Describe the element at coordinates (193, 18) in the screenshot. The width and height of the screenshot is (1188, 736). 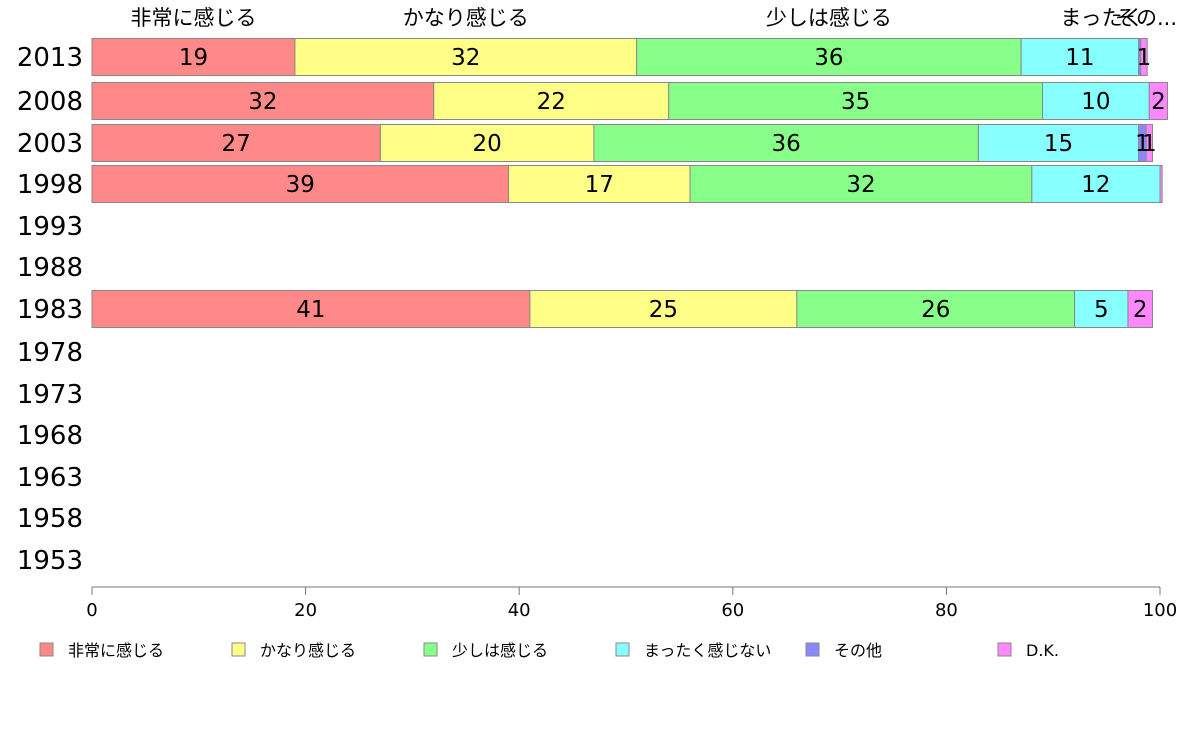
I see `top-series-label: 非常に感じる` at that location.